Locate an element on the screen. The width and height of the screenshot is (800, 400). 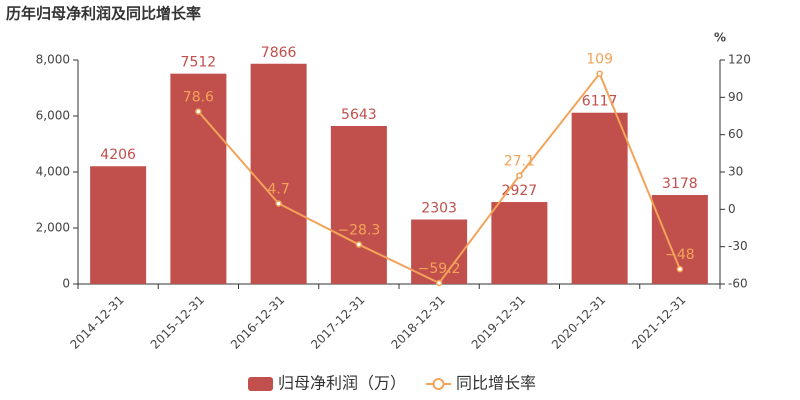
y-tick-label: 0 is located at coordinates (66, 284).